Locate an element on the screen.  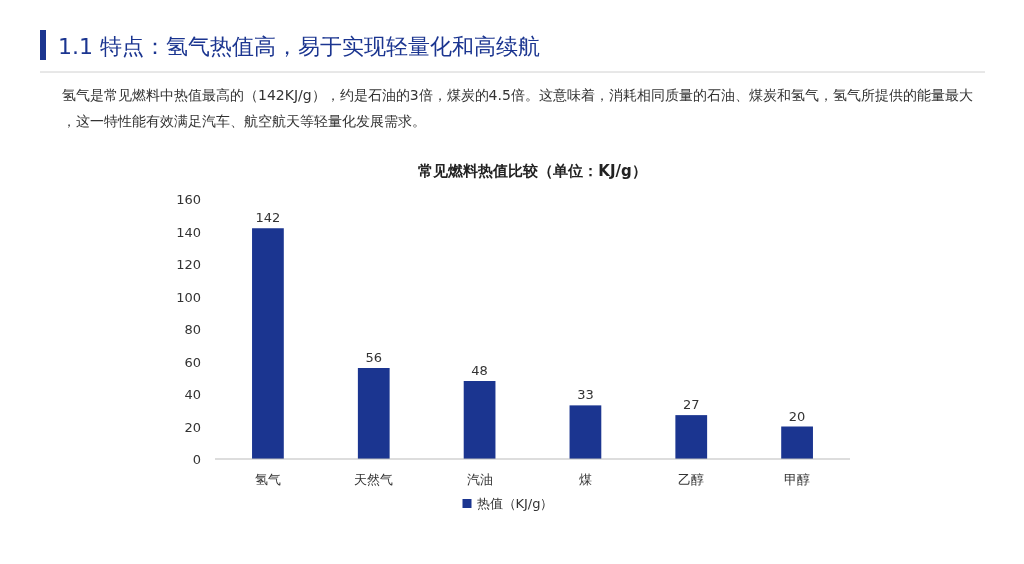
y-tick-label: 80 is located at coordinates (192, 329).